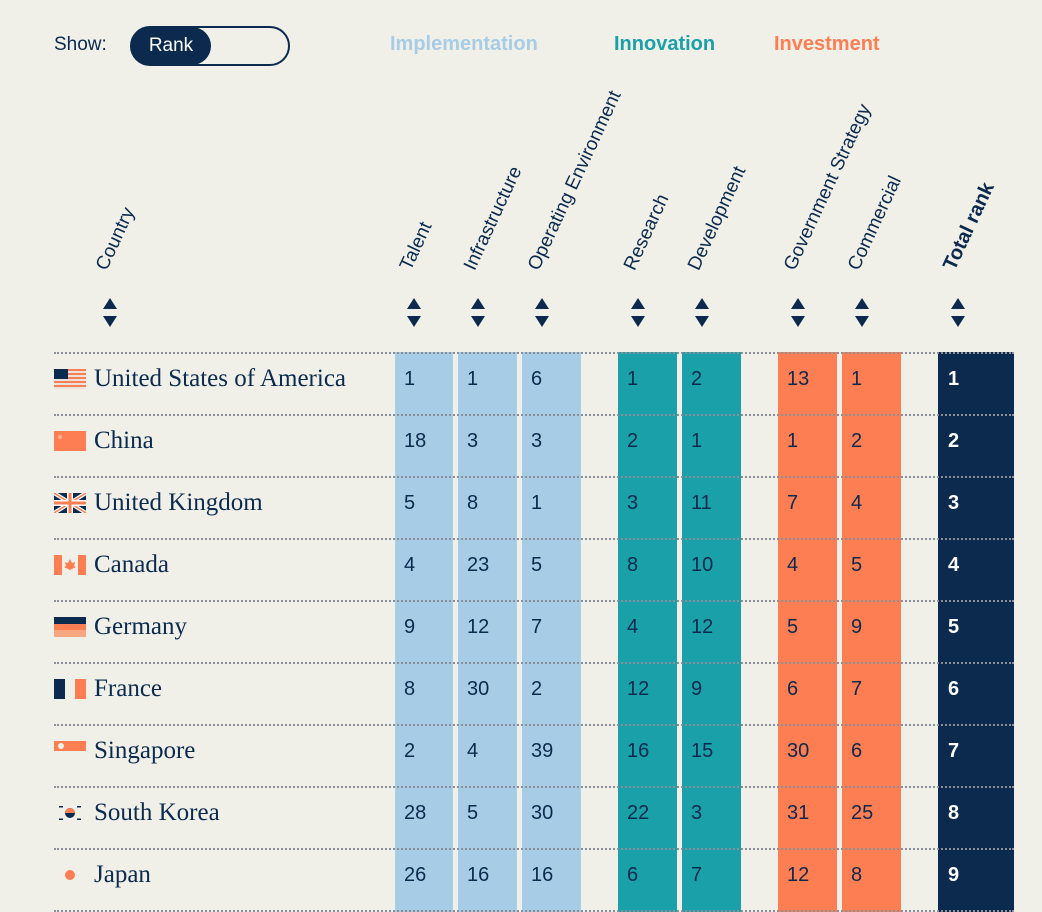 The height and width of the screenshot is (912, 1042). What do you see at coordinates (410, 565) in the screenshot?
I see `talent-cell: 4` at bounding box center [410, 565].